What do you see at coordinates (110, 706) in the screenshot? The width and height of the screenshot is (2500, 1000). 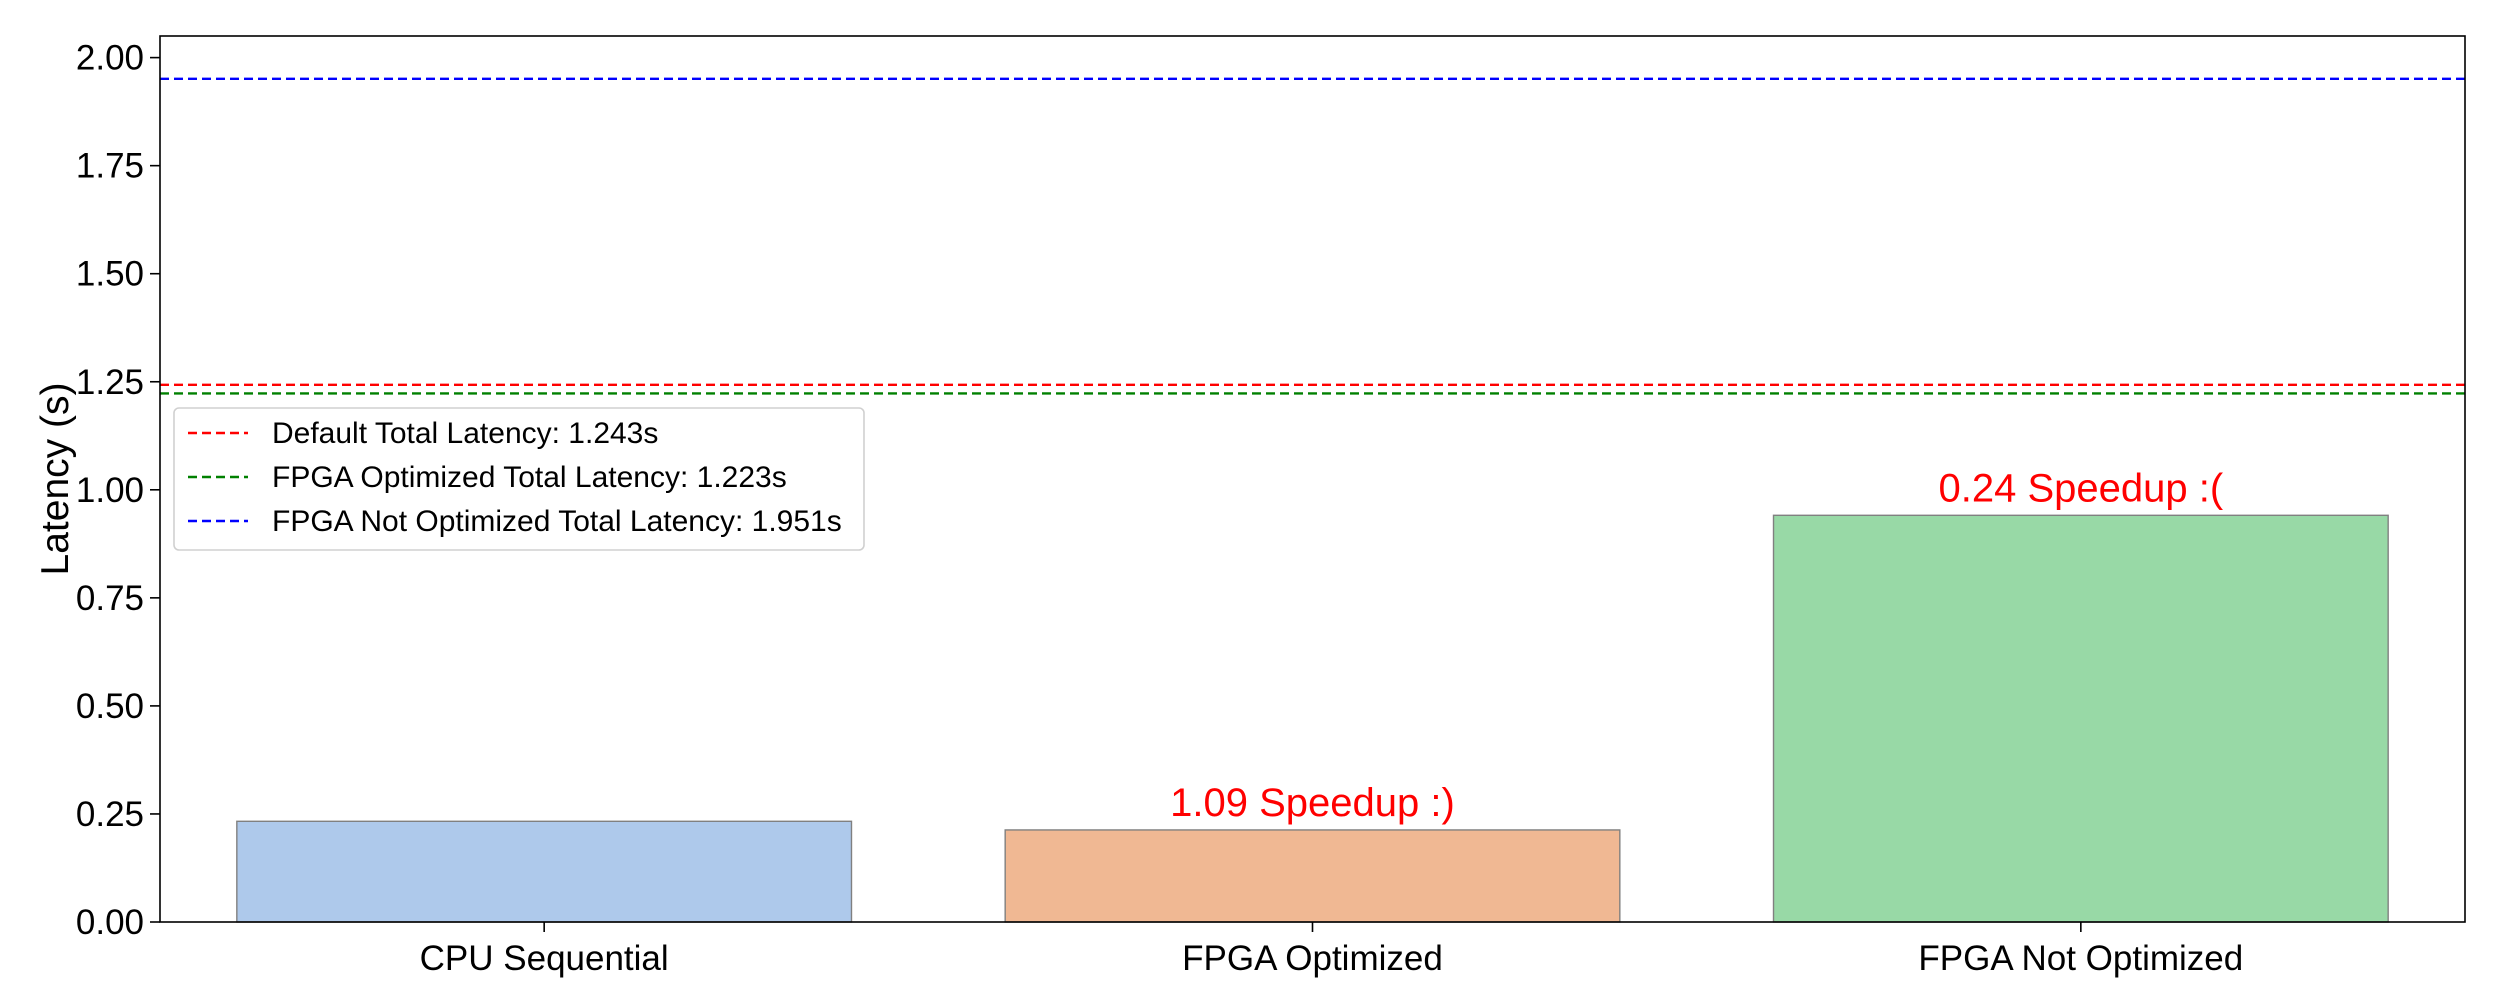 I see `y-tick-label: 0.50` at bounding box center [110, 706].